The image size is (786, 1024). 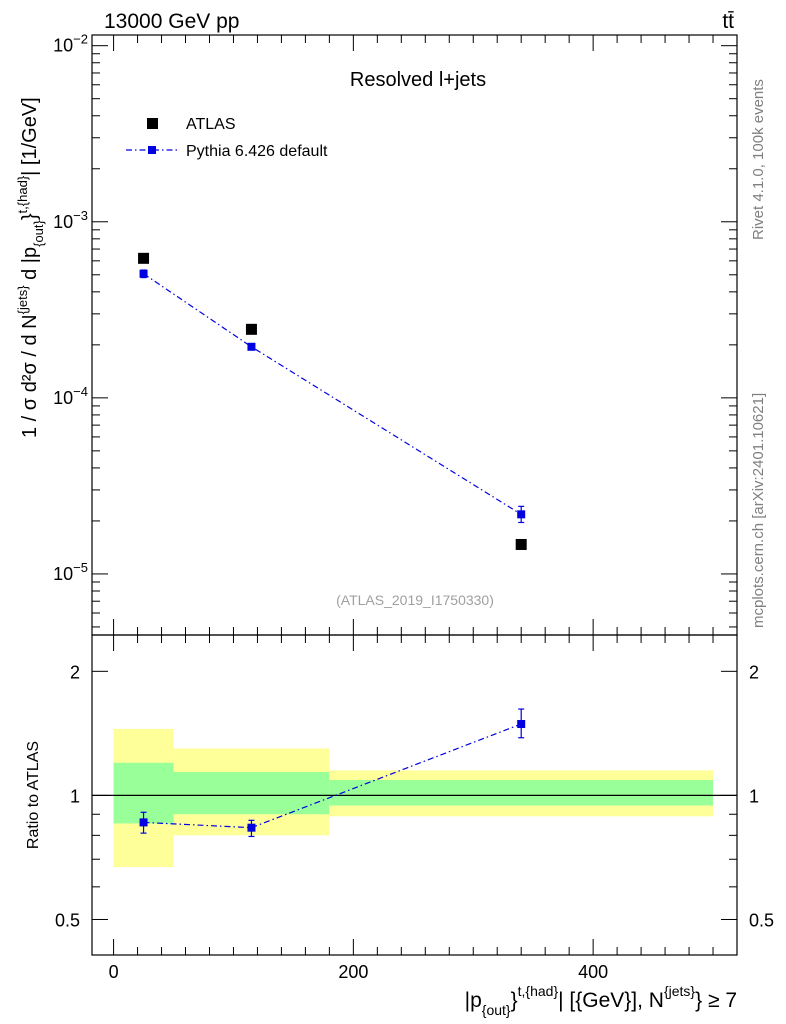 What do you see at coordinates (332, 773) in the screenshot?
I see `ratio-data` at bounding box center [332, 773].